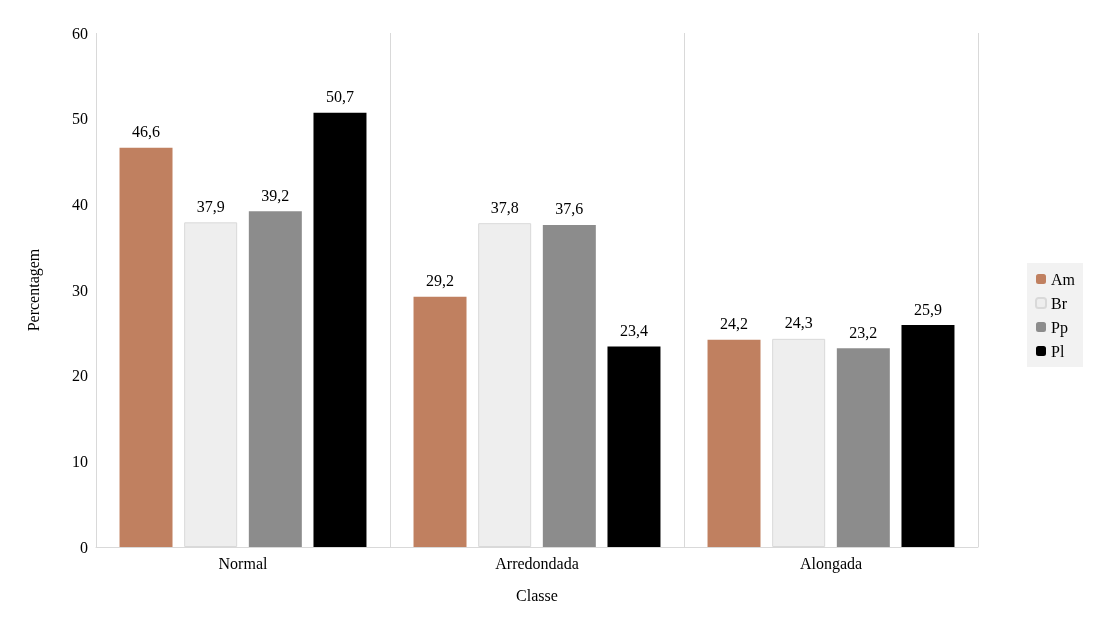 The width and height of the screenshot is (1096, 630). I want to click on data-label: 37,6, so click(569, 209).